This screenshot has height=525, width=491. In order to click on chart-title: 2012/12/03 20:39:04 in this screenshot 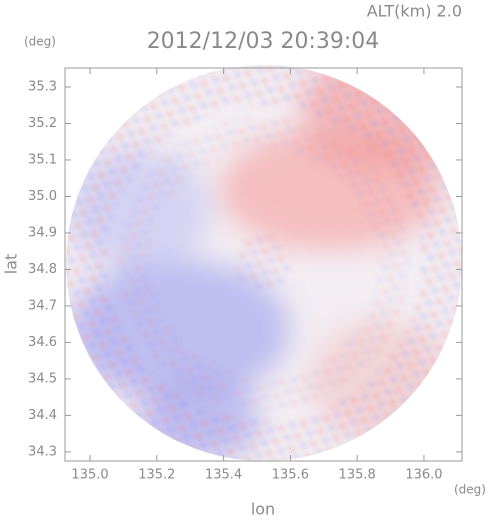, I will do `click(263, 41)`.